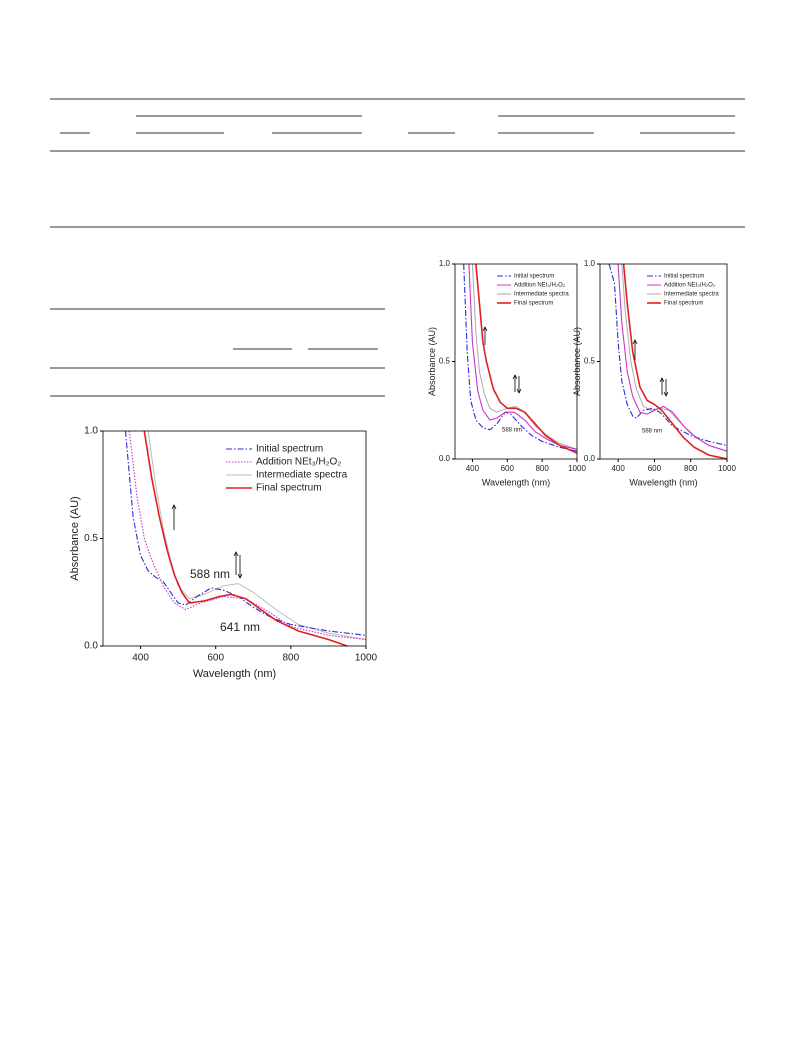  I want to click on annotation: 641 nm, so click(240, 627).